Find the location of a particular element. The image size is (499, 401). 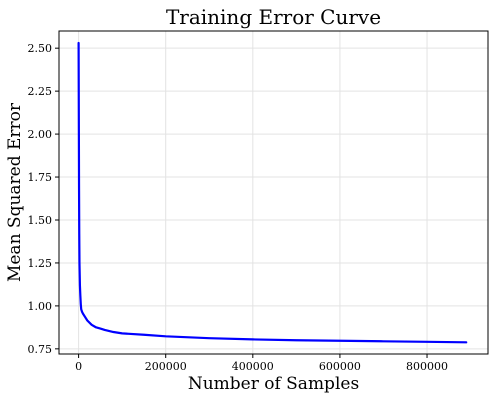

y-tick-label: 1.50 is located at coordinates (40, 220).